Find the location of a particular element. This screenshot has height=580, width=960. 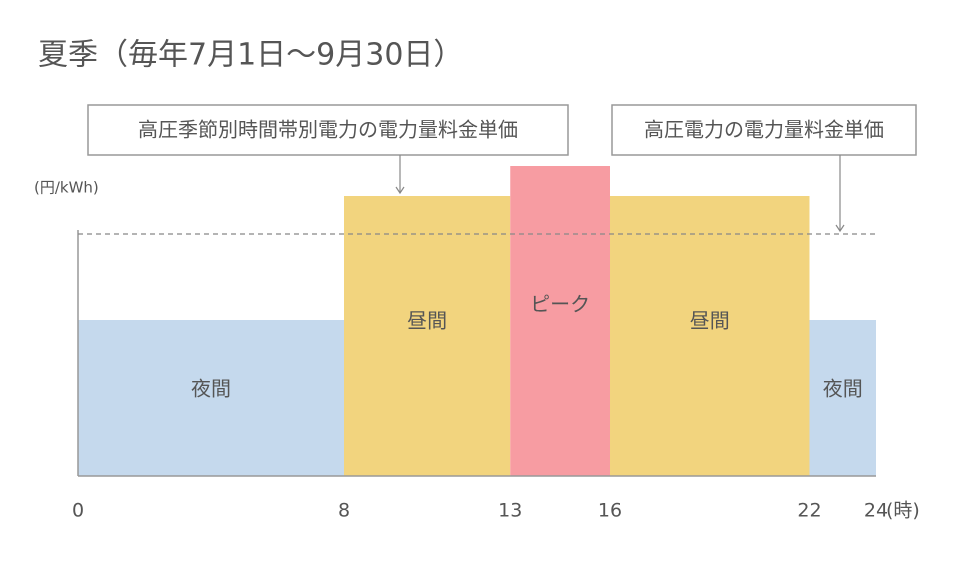

x-axis-label: (時) is located at coordinates (903, 511).